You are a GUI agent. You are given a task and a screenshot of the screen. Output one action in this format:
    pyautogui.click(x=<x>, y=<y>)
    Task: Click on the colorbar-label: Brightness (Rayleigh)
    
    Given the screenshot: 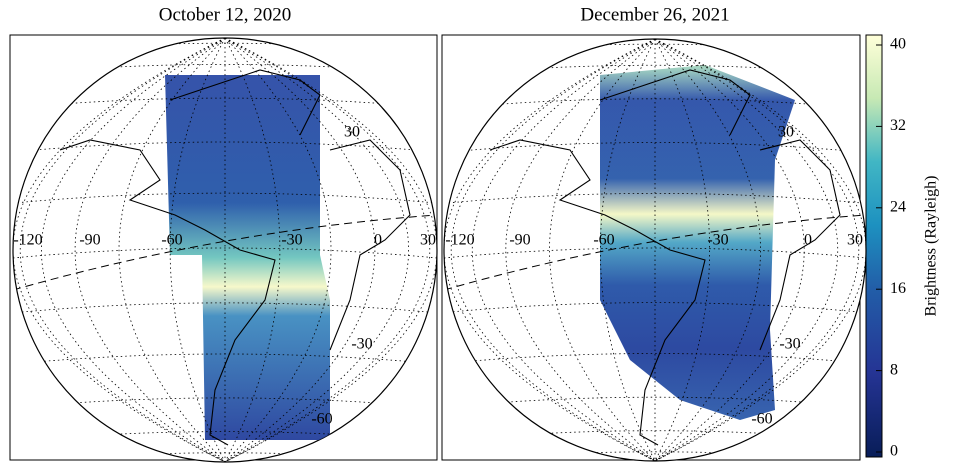 What is the action you would take?
    pyautogui.click(x=931, y=246)
    